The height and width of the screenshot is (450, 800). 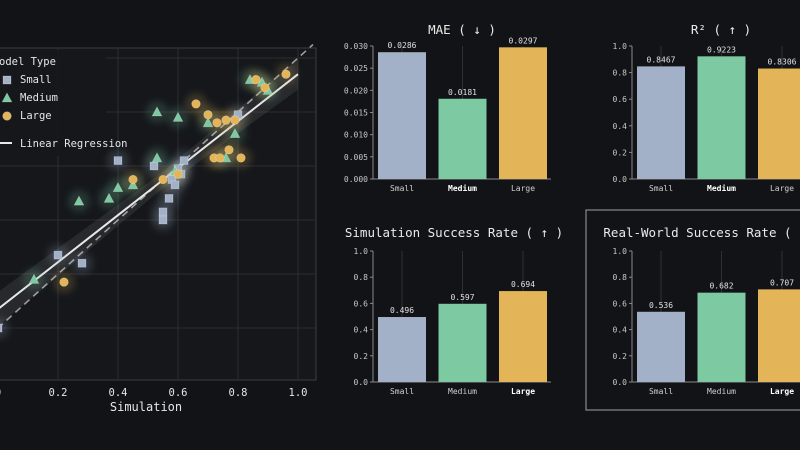 What do you see at coordinates (298, 393) in the screenshot?
I see `scatter-xtick: 1.0` at bounding box center [298, 393].